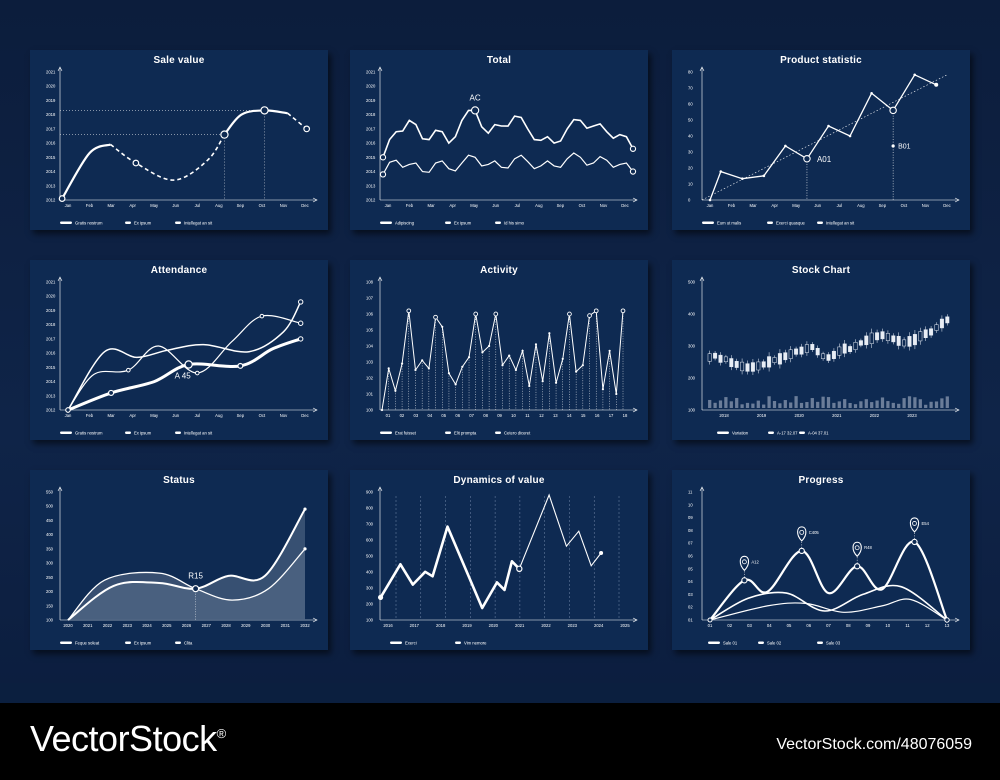 This screenshot has width=1000, height=780. Describe the element at coordinates (789, 625) in the screenshot. I see `x-tick-label: 05` at that location.